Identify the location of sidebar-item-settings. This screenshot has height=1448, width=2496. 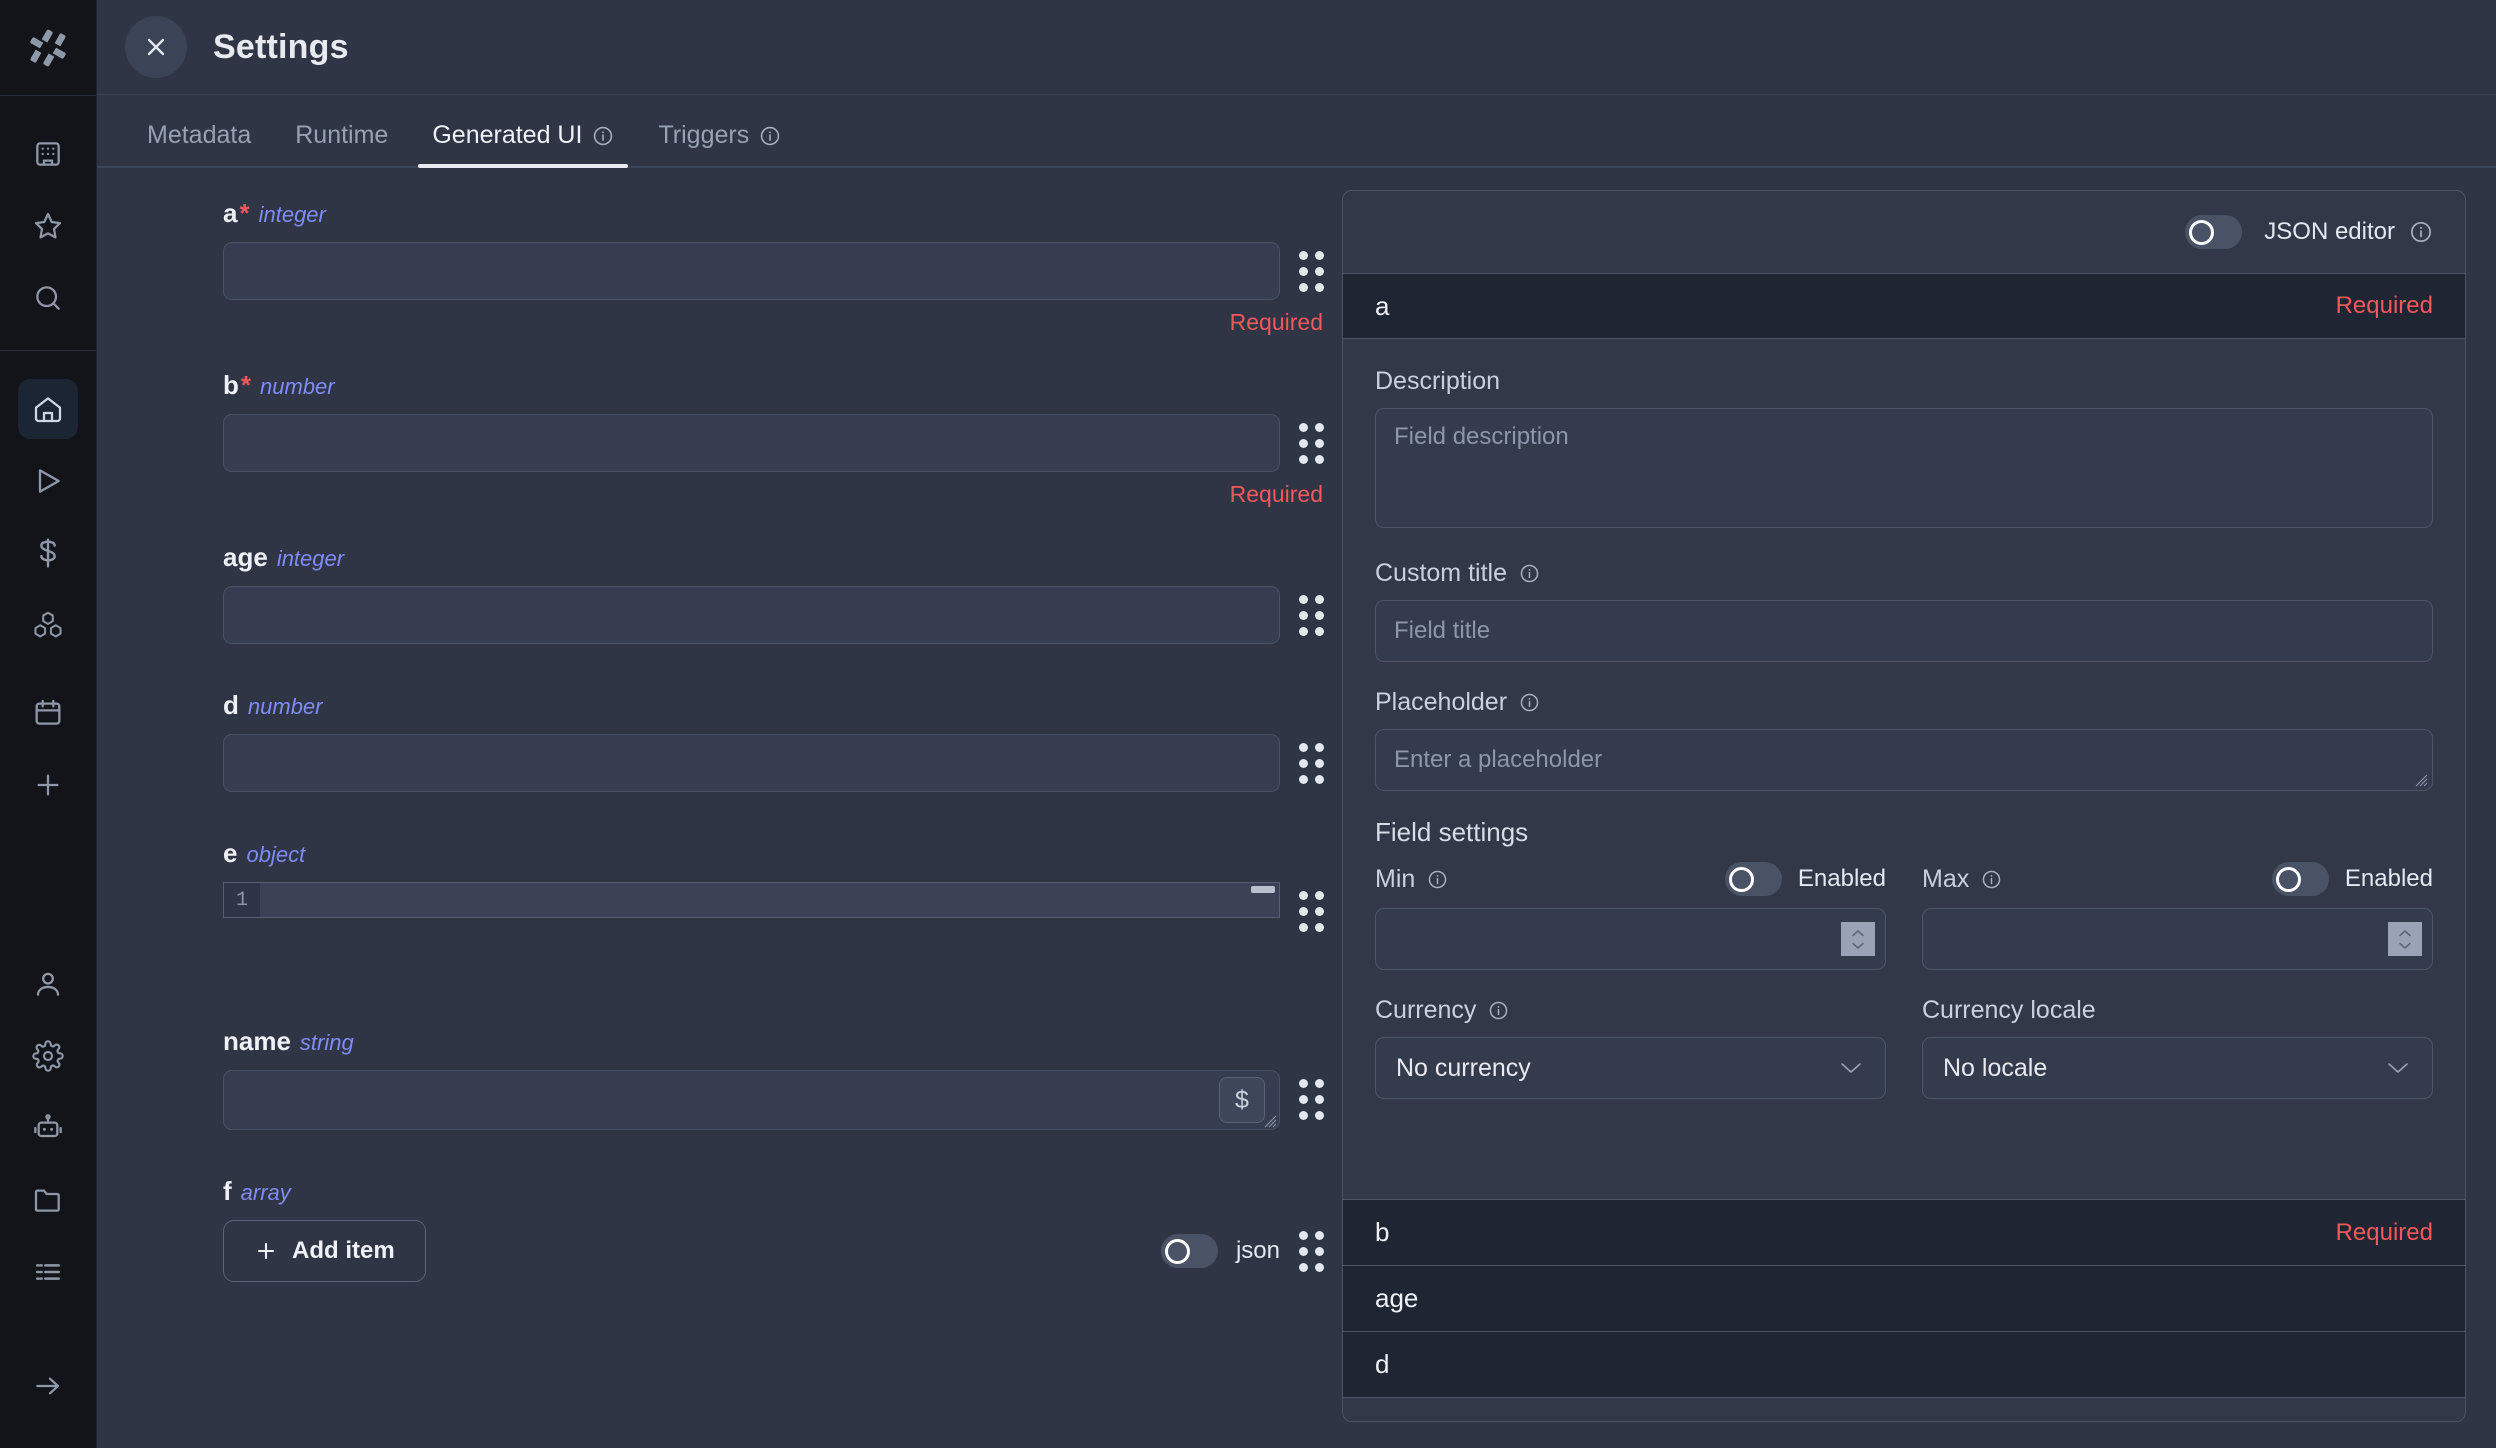
(48, 1056).